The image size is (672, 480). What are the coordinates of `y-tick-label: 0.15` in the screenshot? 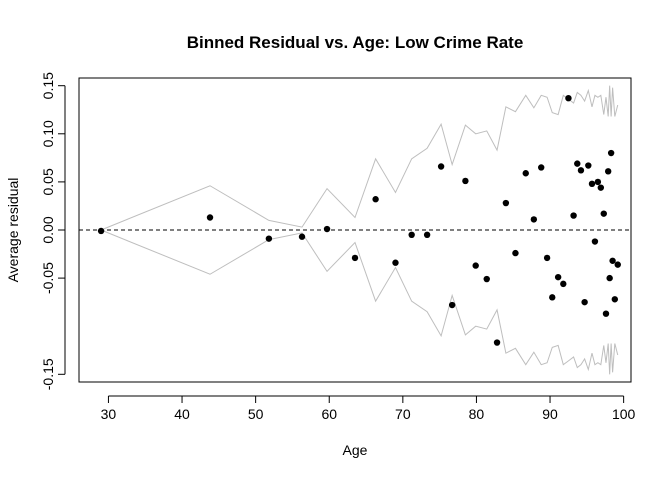 It's located at (48, 85).